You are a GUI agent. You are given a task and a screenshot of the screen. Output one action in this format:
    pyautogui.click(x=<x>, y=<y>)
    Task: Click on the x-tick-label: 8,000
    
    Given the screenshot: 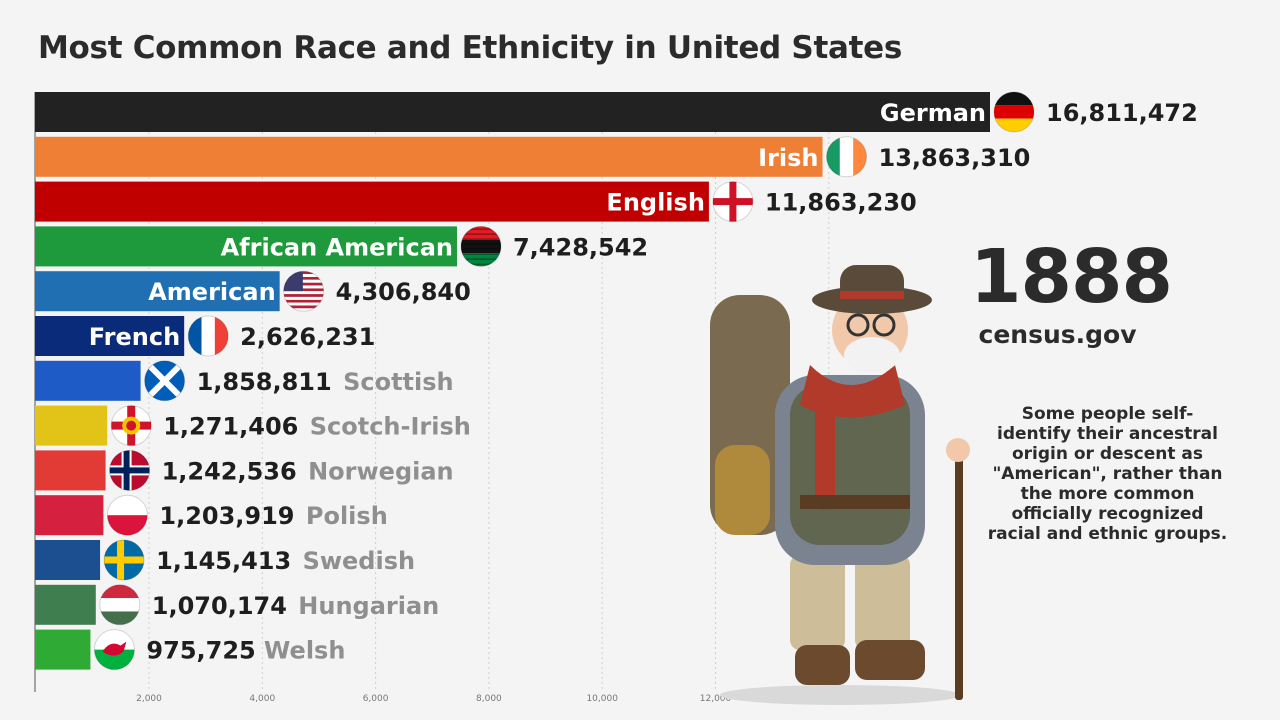 What is the action you would take?
    pyautogui.click(x=489, y=699)
    